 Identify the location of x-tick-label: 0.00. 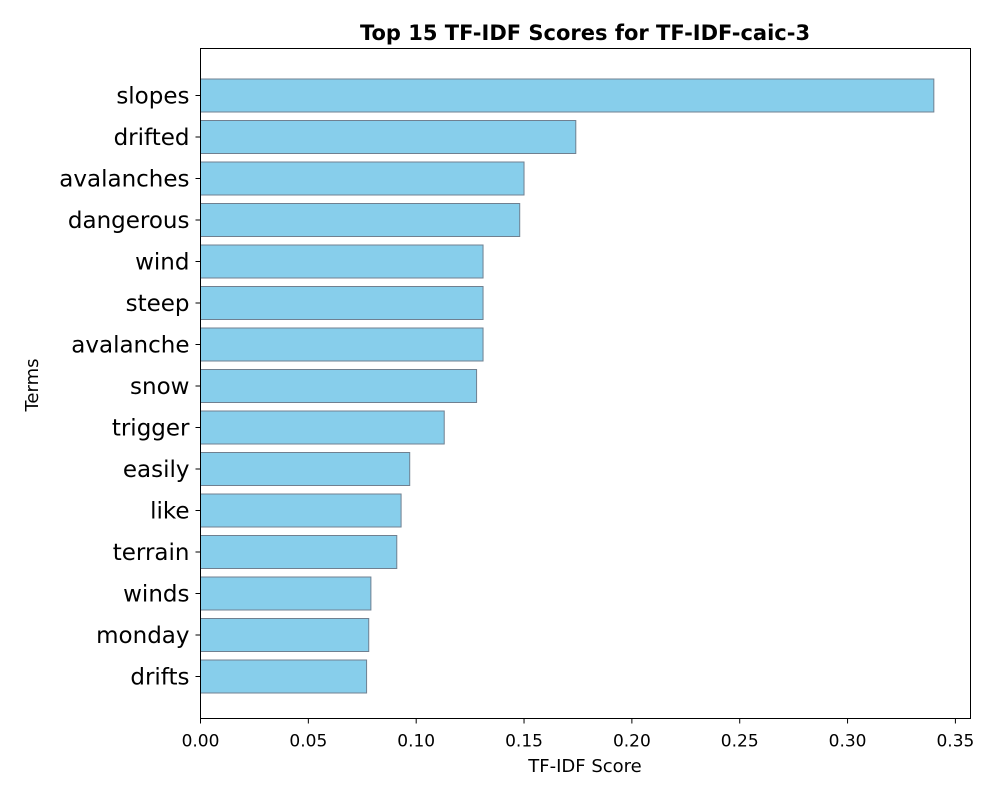
(201, 742).